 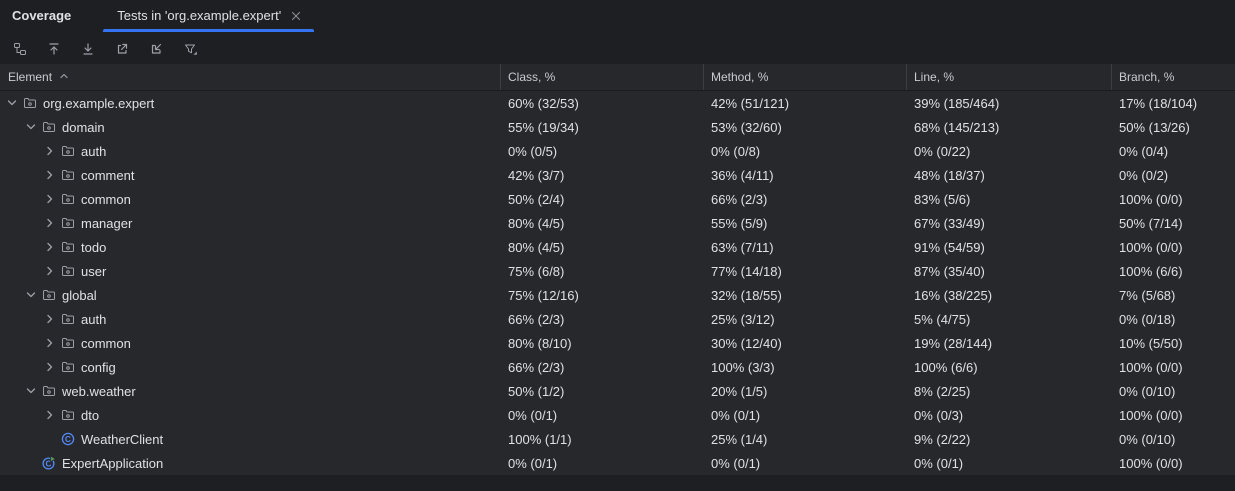 What do you see at coordinates (250, 391) in the screenshot?
I see `element-cell: web.weather` at bounding box center [250, 391].